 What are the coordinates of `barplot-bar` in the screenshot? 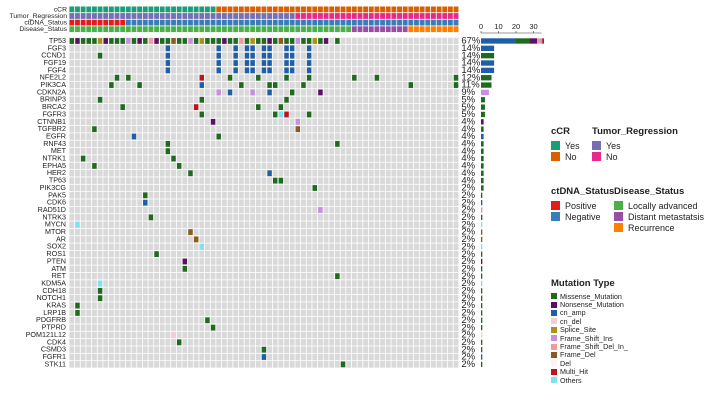 It's located at (482, 166).